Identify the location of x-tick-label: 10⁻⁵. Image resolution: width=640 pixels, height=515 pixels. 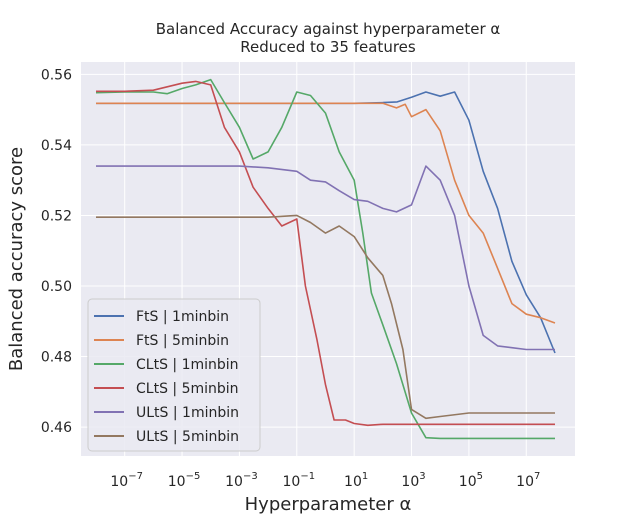
(184, 480).